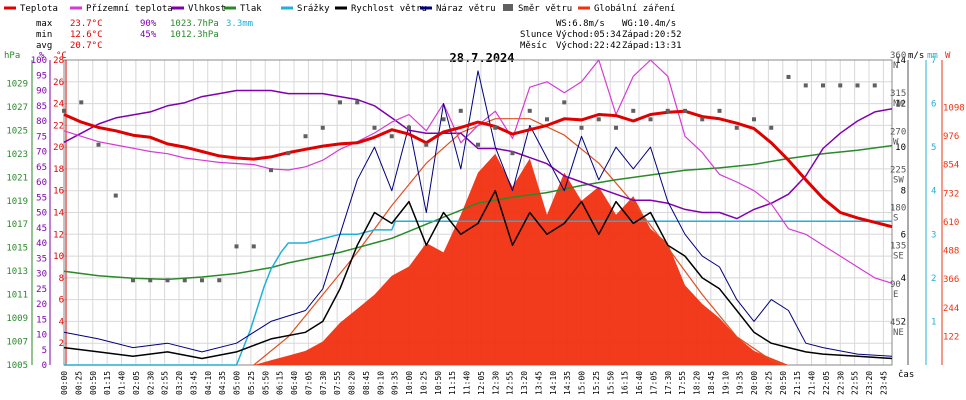 This screenshot has width=966, height=400. What do you see at coordinates (313, 9) in the screenshot?
I see `legend-label: Srážky` at bounding box center [313, 9].